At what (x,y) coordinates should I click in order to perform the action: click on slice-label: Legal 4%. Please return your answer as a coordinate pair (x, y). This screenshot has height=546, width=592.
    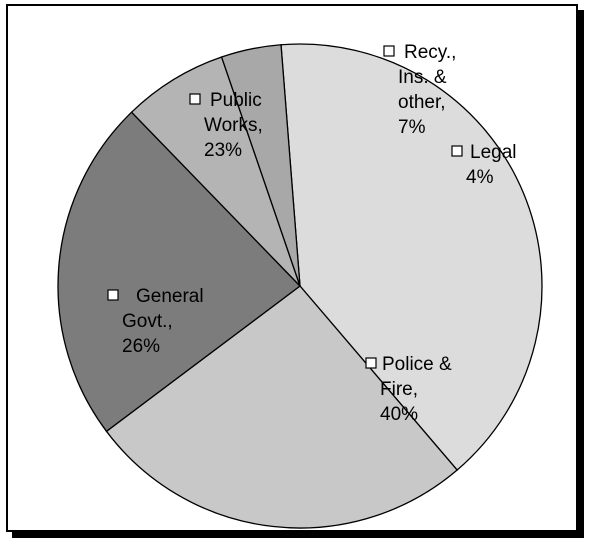
    Looking at the image, I should click on (484, 165).